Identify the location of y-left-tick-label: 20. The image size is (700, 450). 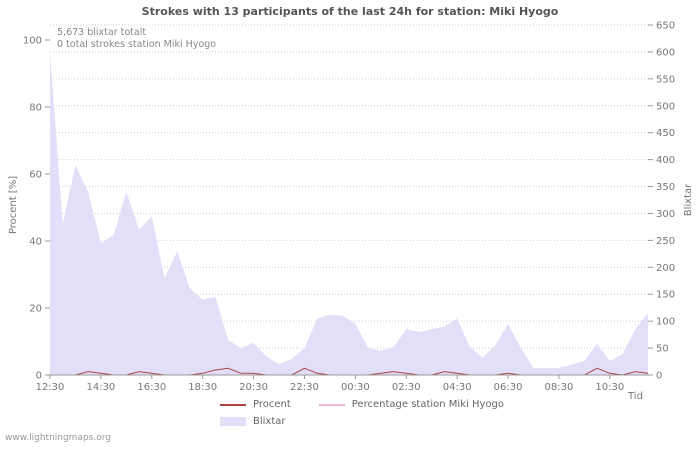
(35, 309).